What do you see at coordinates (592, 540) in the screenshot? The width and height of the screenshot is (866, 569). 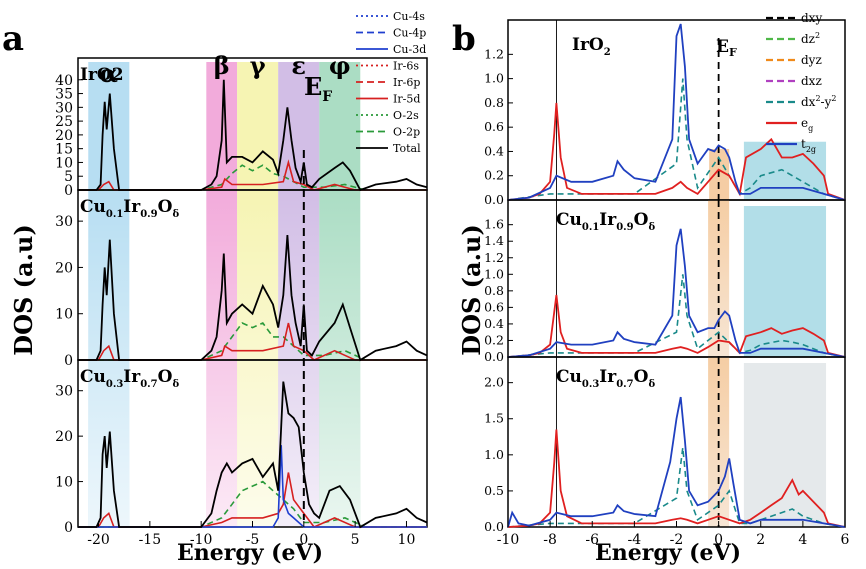 I see `x-tick-label: -6` at bounding box center [592, 540].